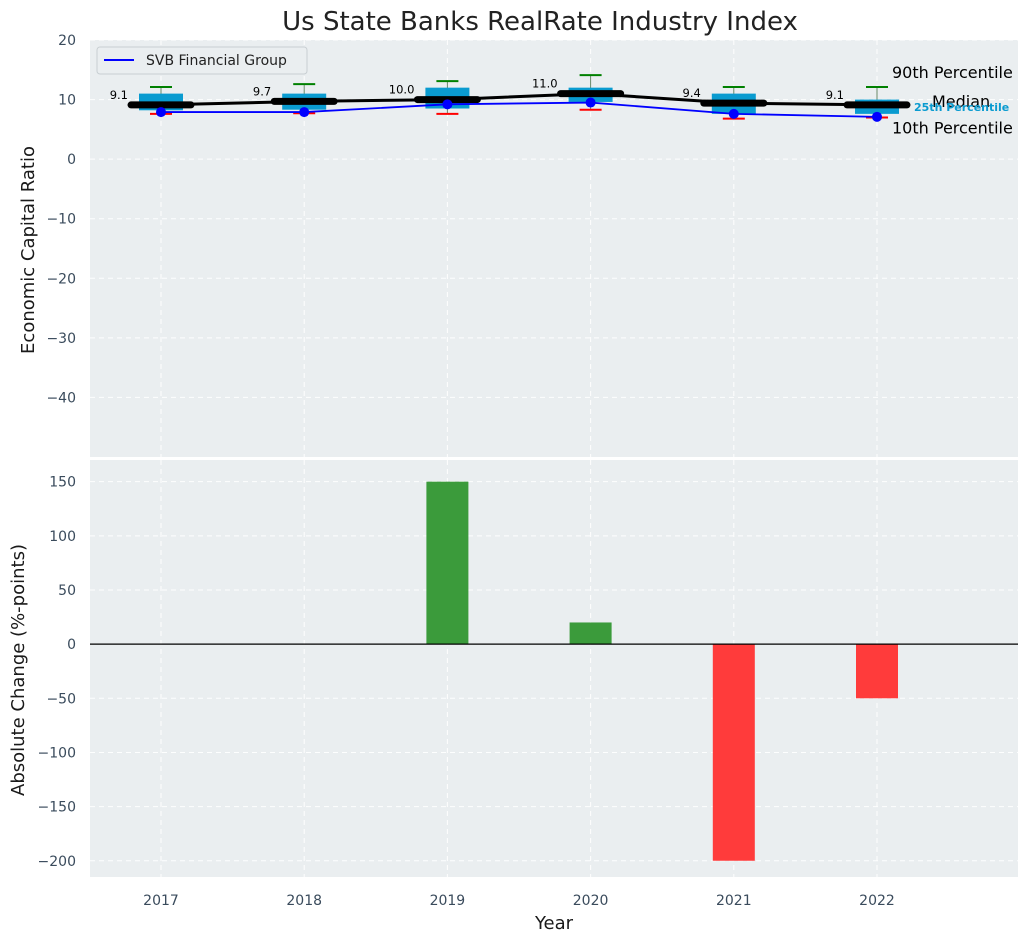 Image resolution: width=1029 pixels, height=942 pixels. I want to click on top-boxes: 9.1 9.7 10.0 11.0 9.4 9.1, so click(510, 97).